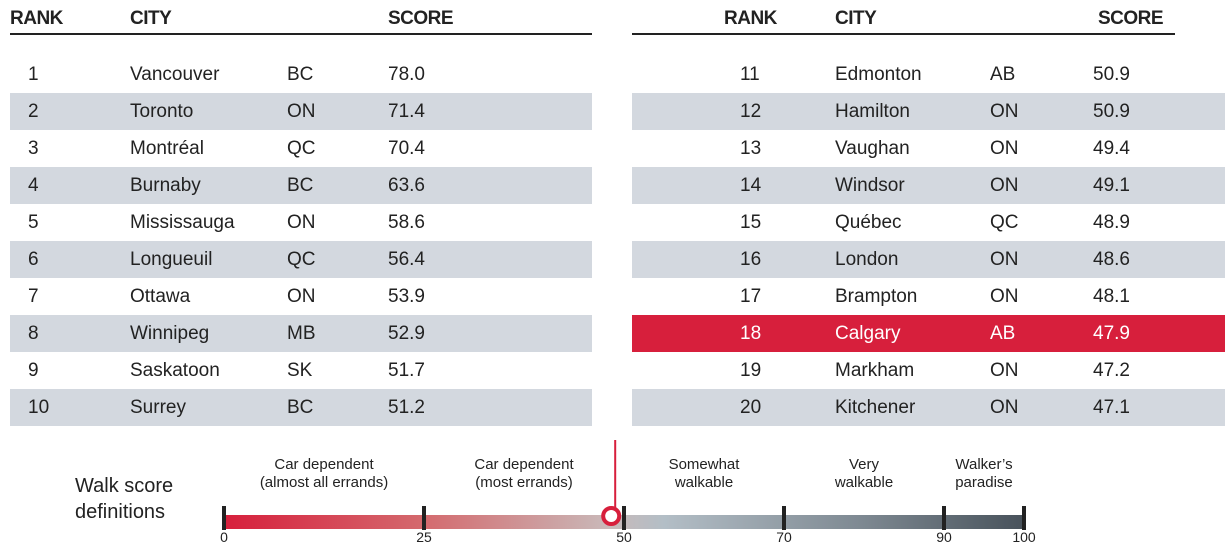 Image resolution: width=1225 pixels, height=544 pixels. What do you see at coordinates (1111, 296) in the screenshot?
I see `score: 48.1` at bounding box center [1111, 296].